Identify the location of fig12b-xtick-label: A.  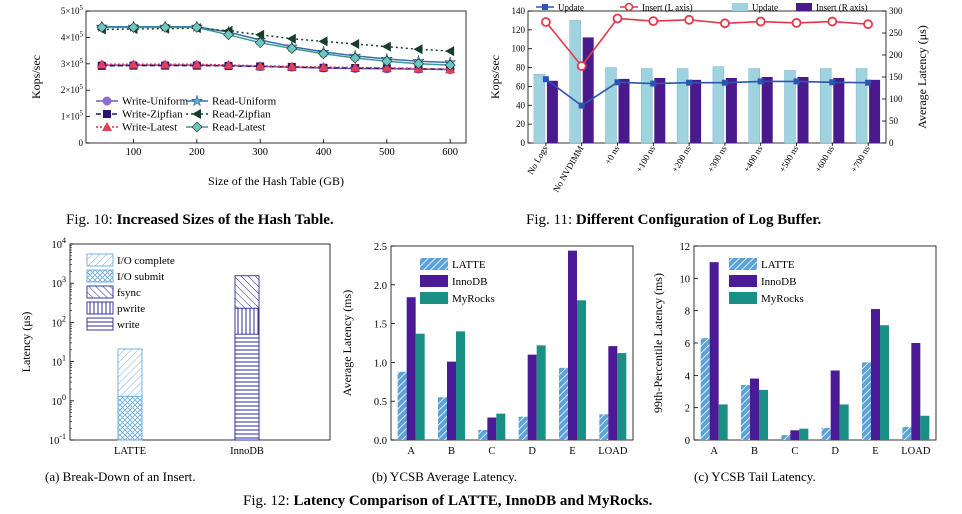
(411, 451).